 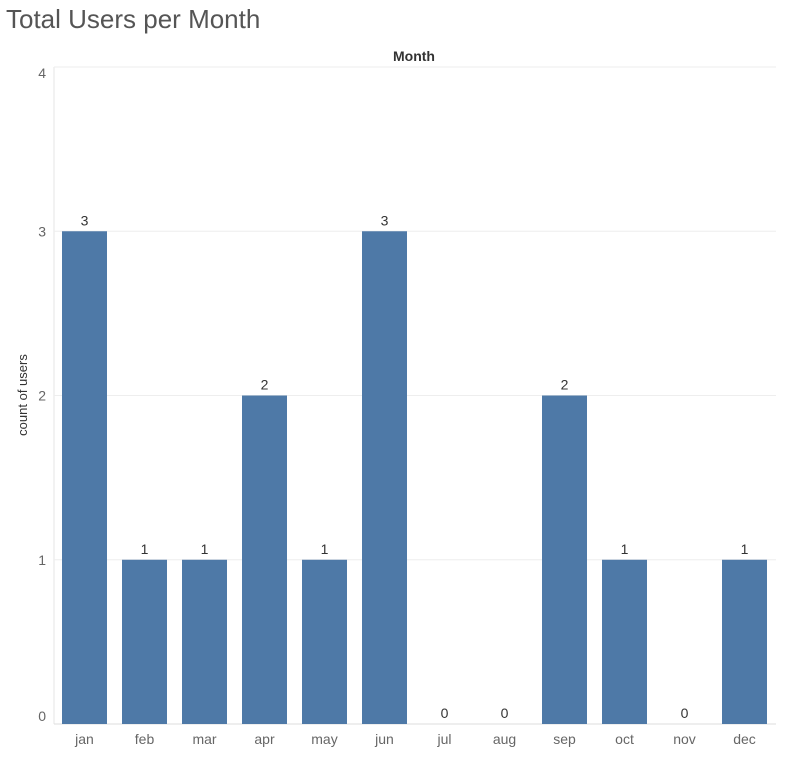 What do you see at coordinates (325, 549) in the screenshot?
I see `data-label-may: 1` at bounding box center [325, 549].